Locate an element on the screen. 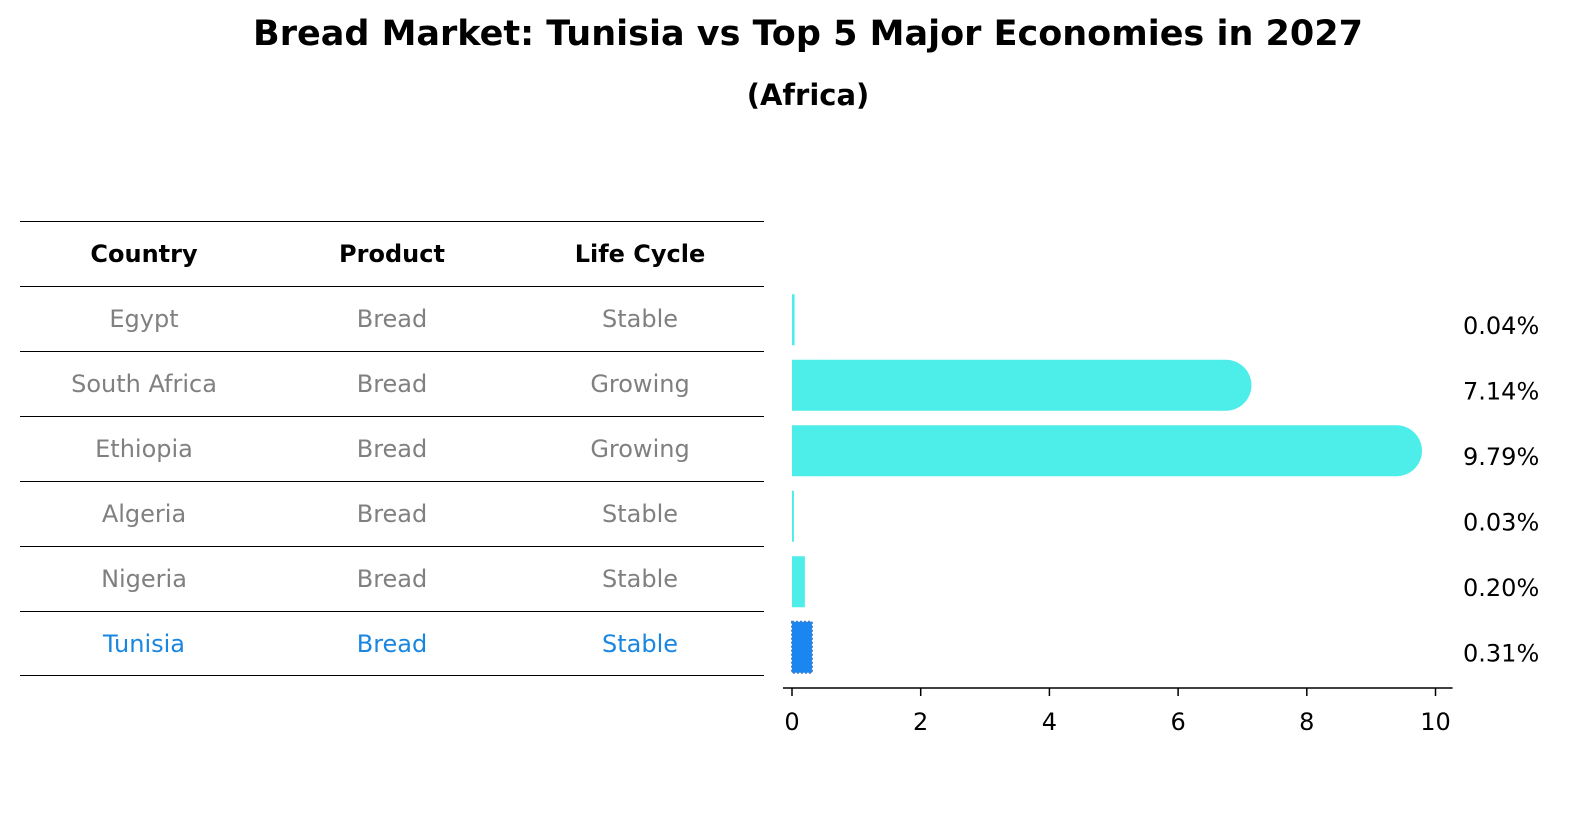  value-label: 0.04% is located at coordinates (1501, 326).